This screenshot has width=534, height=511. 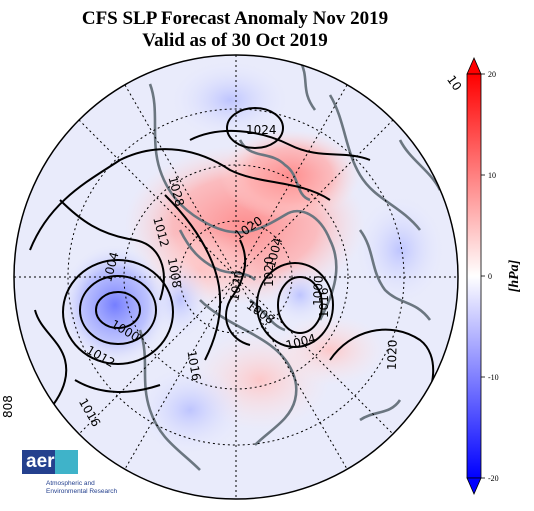 I want to click on colorbar-tick-label: -10, so click(x=493, y=377).